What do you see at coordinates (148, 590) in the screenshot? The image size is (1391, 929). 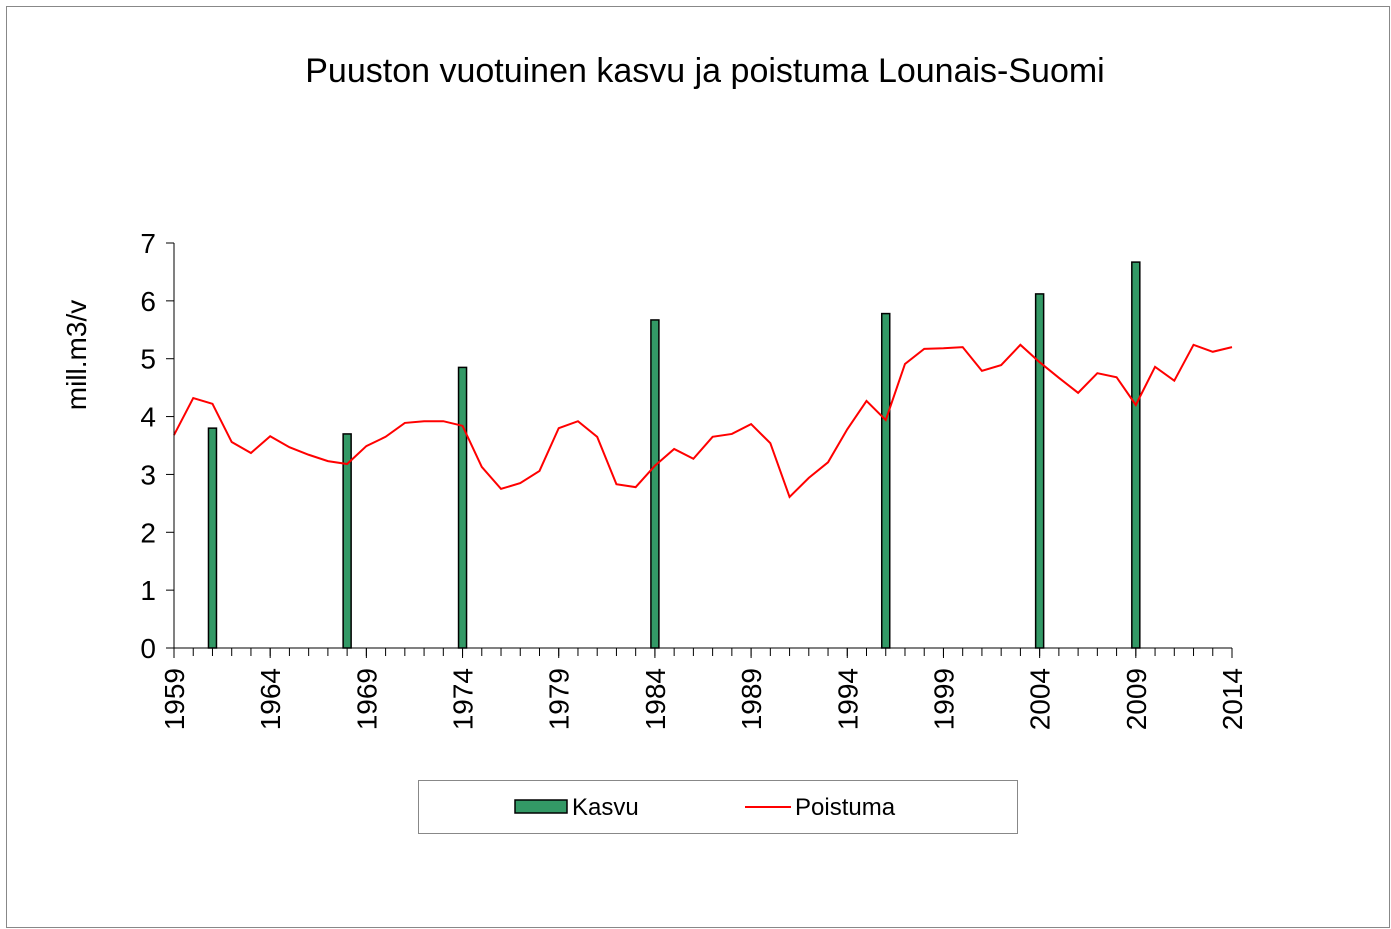 I see `y-tick-label: 1` at bounding box center [148, 590].